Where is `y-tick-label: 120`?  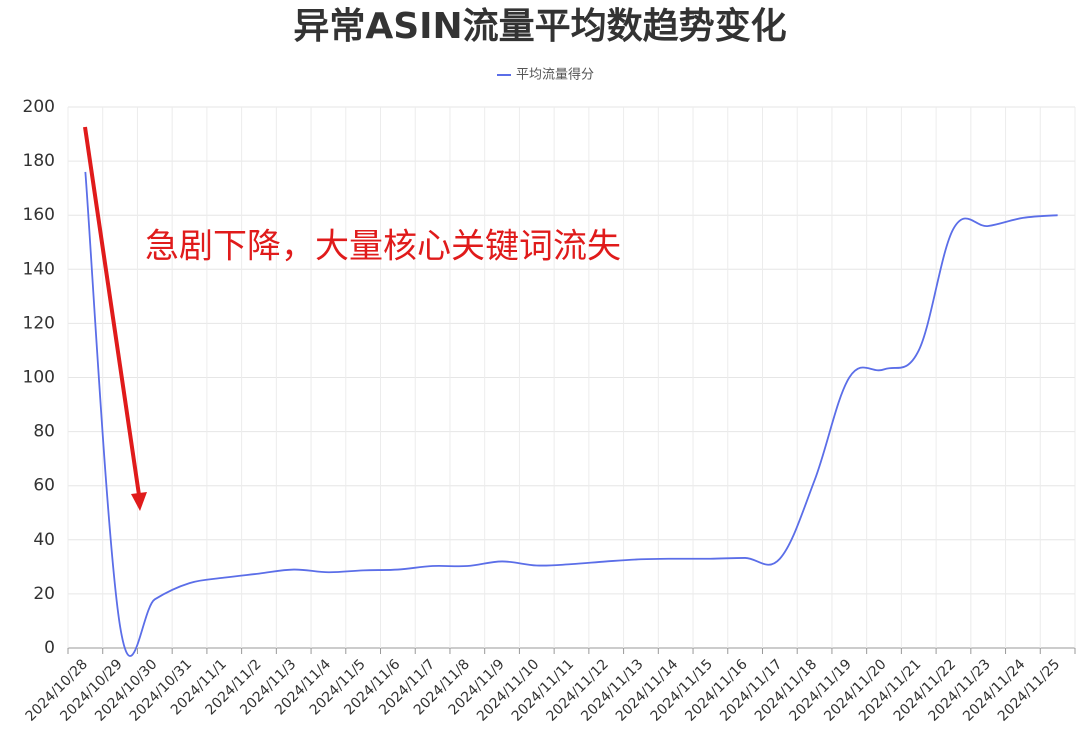
y-tick-label: 120 is located at coordinates (39, 323).